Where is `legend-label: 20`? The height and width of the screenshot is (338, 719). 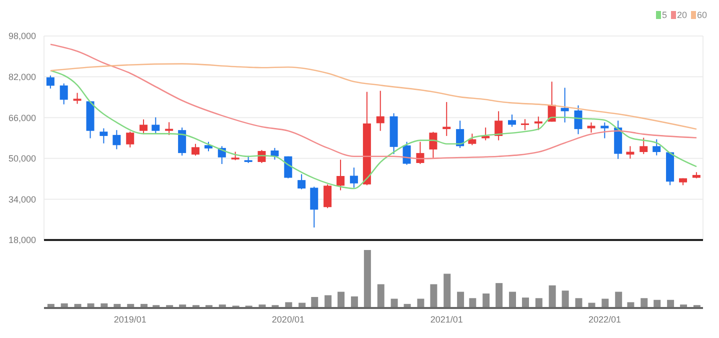
legend-label: 20 is located at coordinates (681, 15).